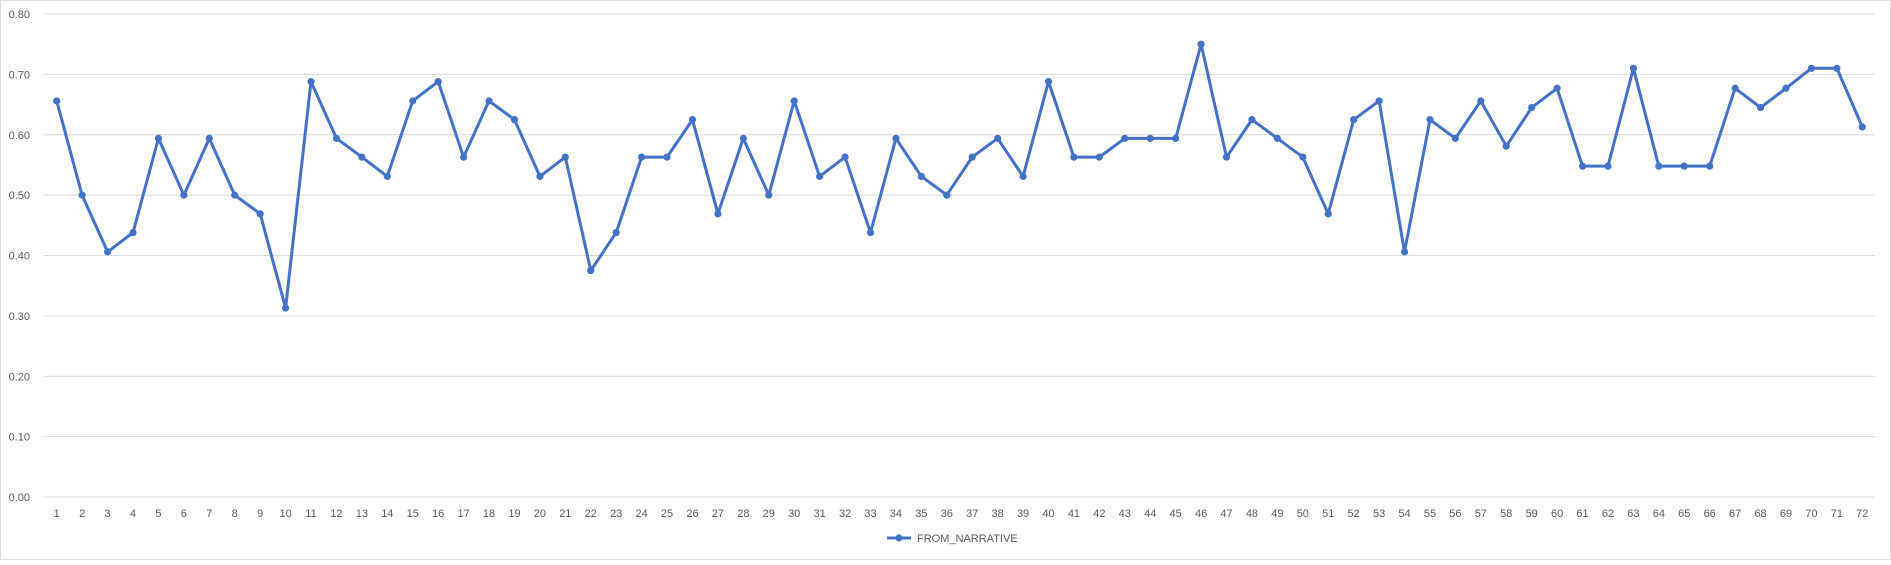  I want to click on x-tick-label: 33, so click(870, 514).